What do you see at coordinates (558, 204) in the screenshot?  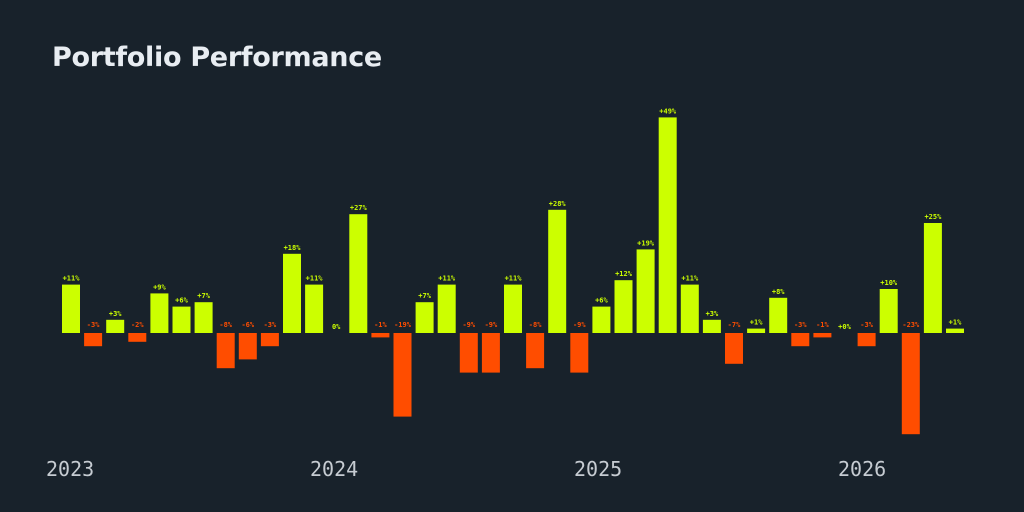 I see `bar-label-22: +28%` at bounding box center [558, 204].